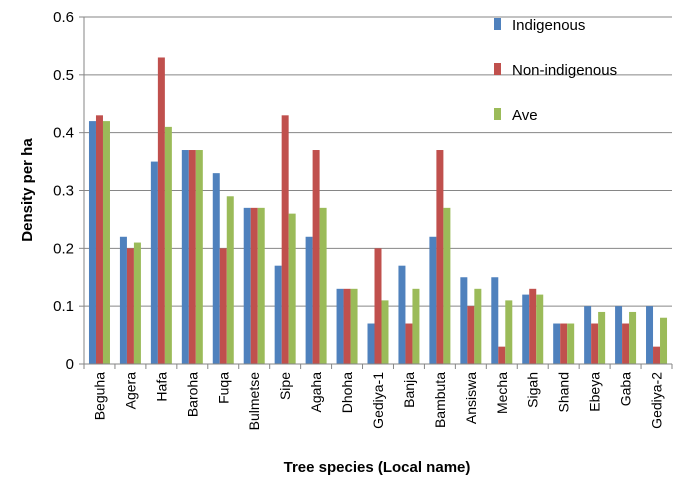 The width and height of the screenshot is (683, 486). Describe the element at coordinates (63, 191) in the screenshot. I see `y-tick-label: 0.3` at that location.